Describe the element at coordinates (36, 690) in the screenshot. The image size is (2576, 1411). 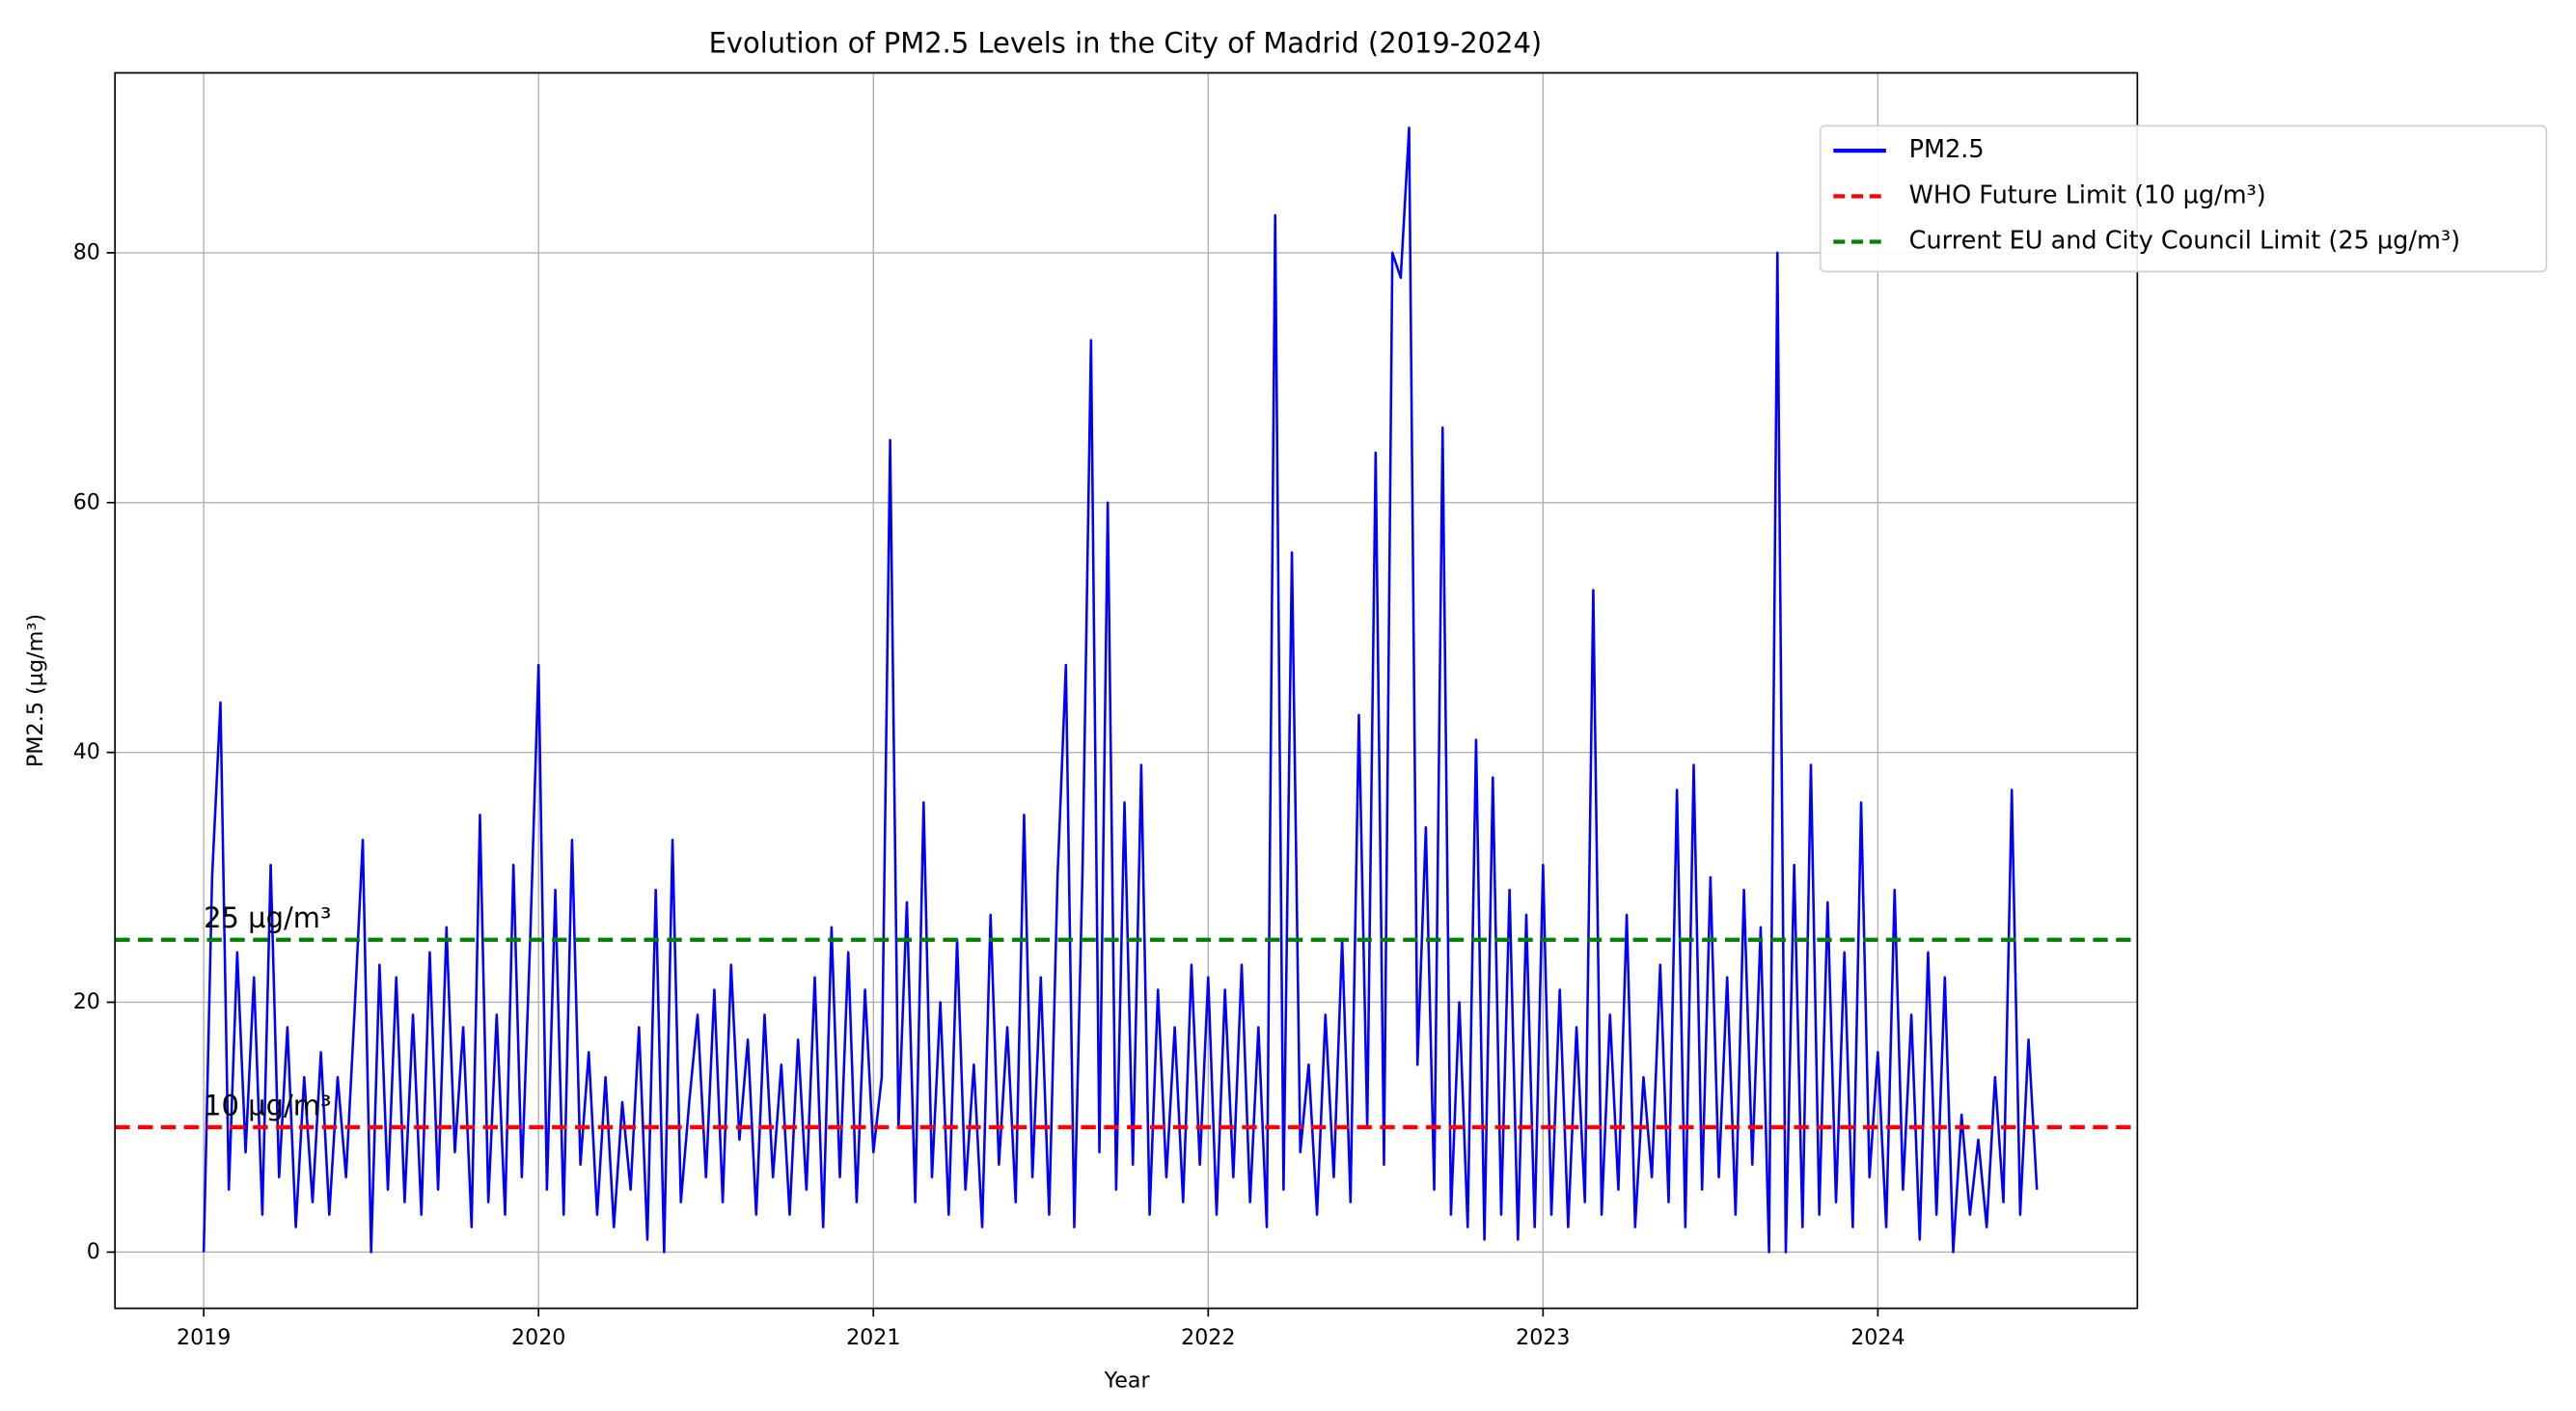
I see `y-axis-label: PM2.5 (µg/m³)` at that location.